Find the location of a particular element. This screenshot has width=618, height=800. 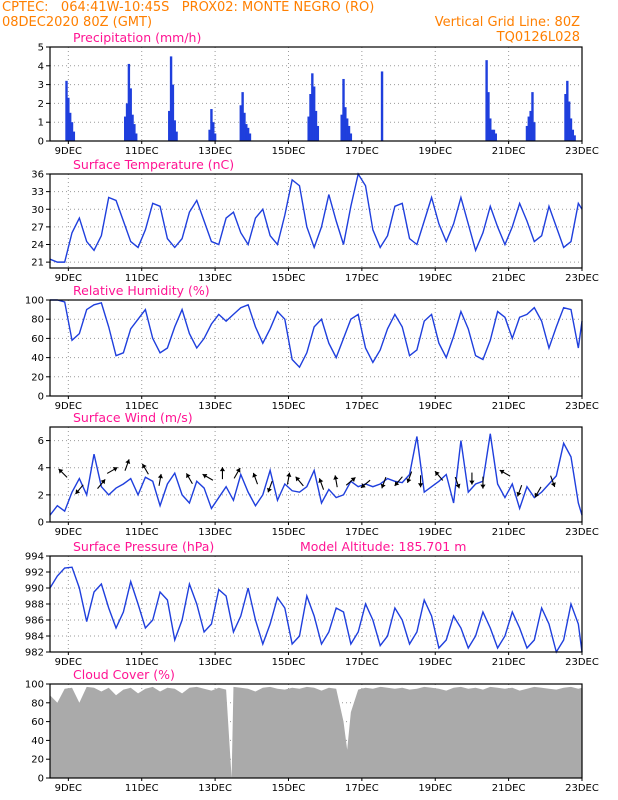

cloud-cover-area is located at coordinates (316, 732).